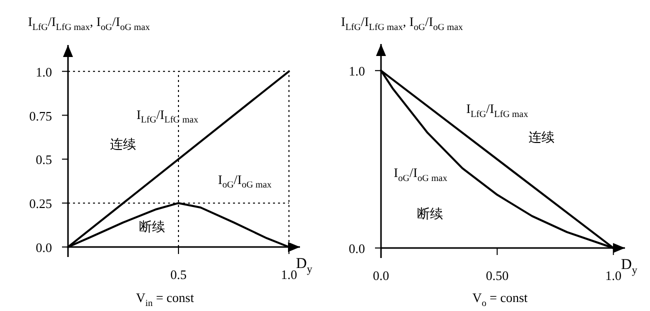 The height and width of the screenshot is (311, 650). Describe the element at coordinates (500, 299) in the screenshot. I see `text: V$_{o}$ = const` at that location.